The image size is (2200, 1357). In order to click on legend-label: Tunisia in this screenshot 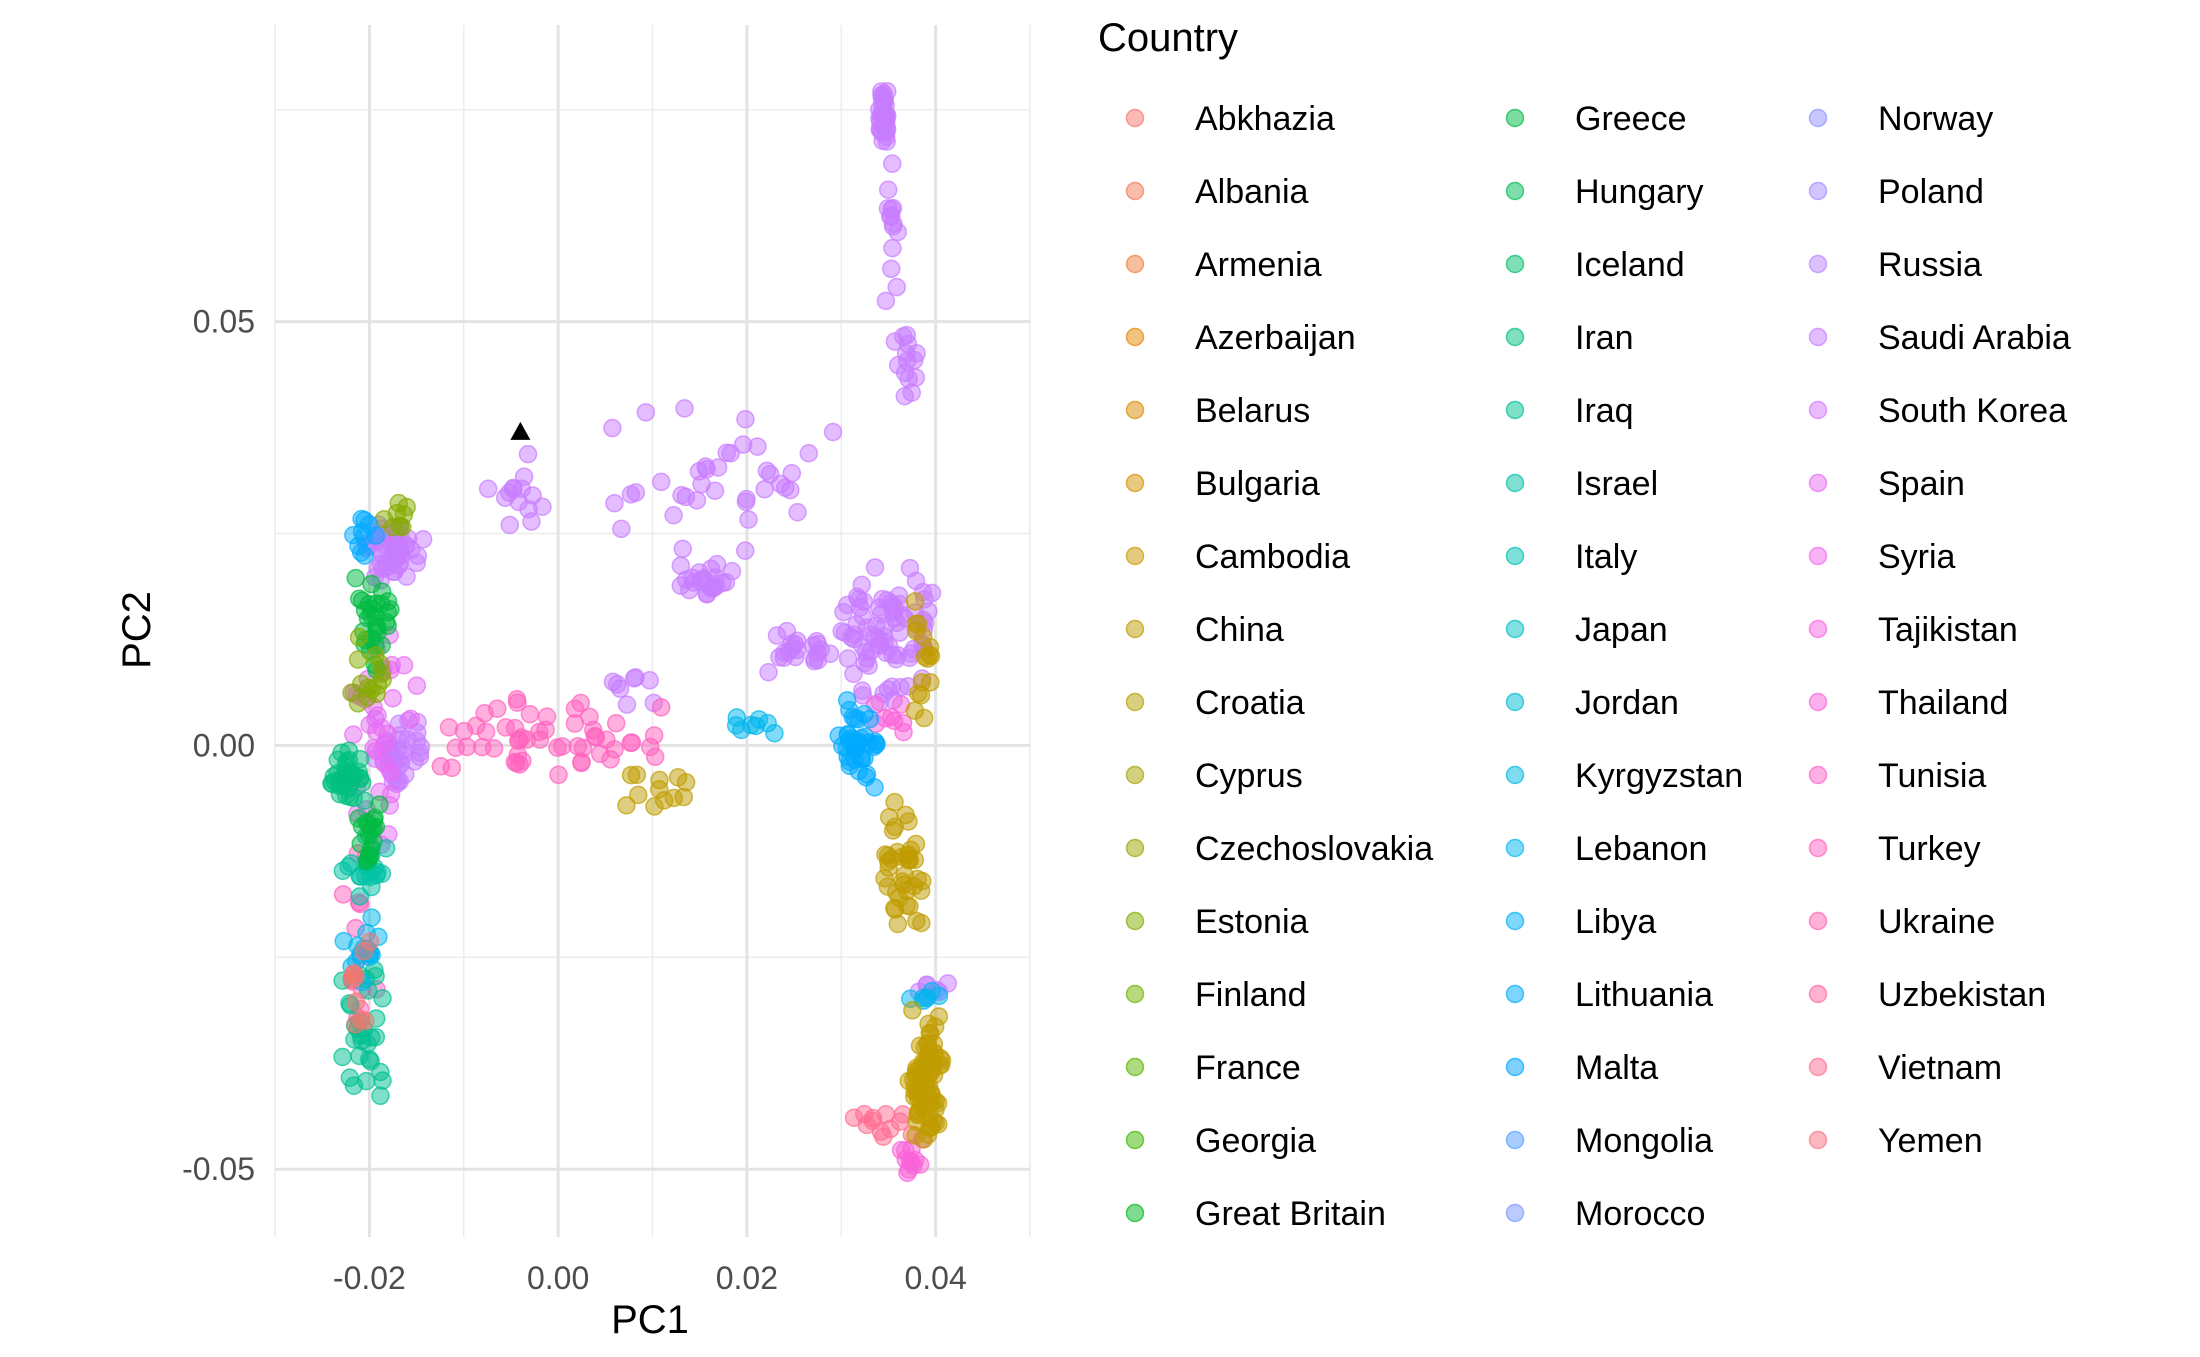, I will do `click(1932, 776)`.